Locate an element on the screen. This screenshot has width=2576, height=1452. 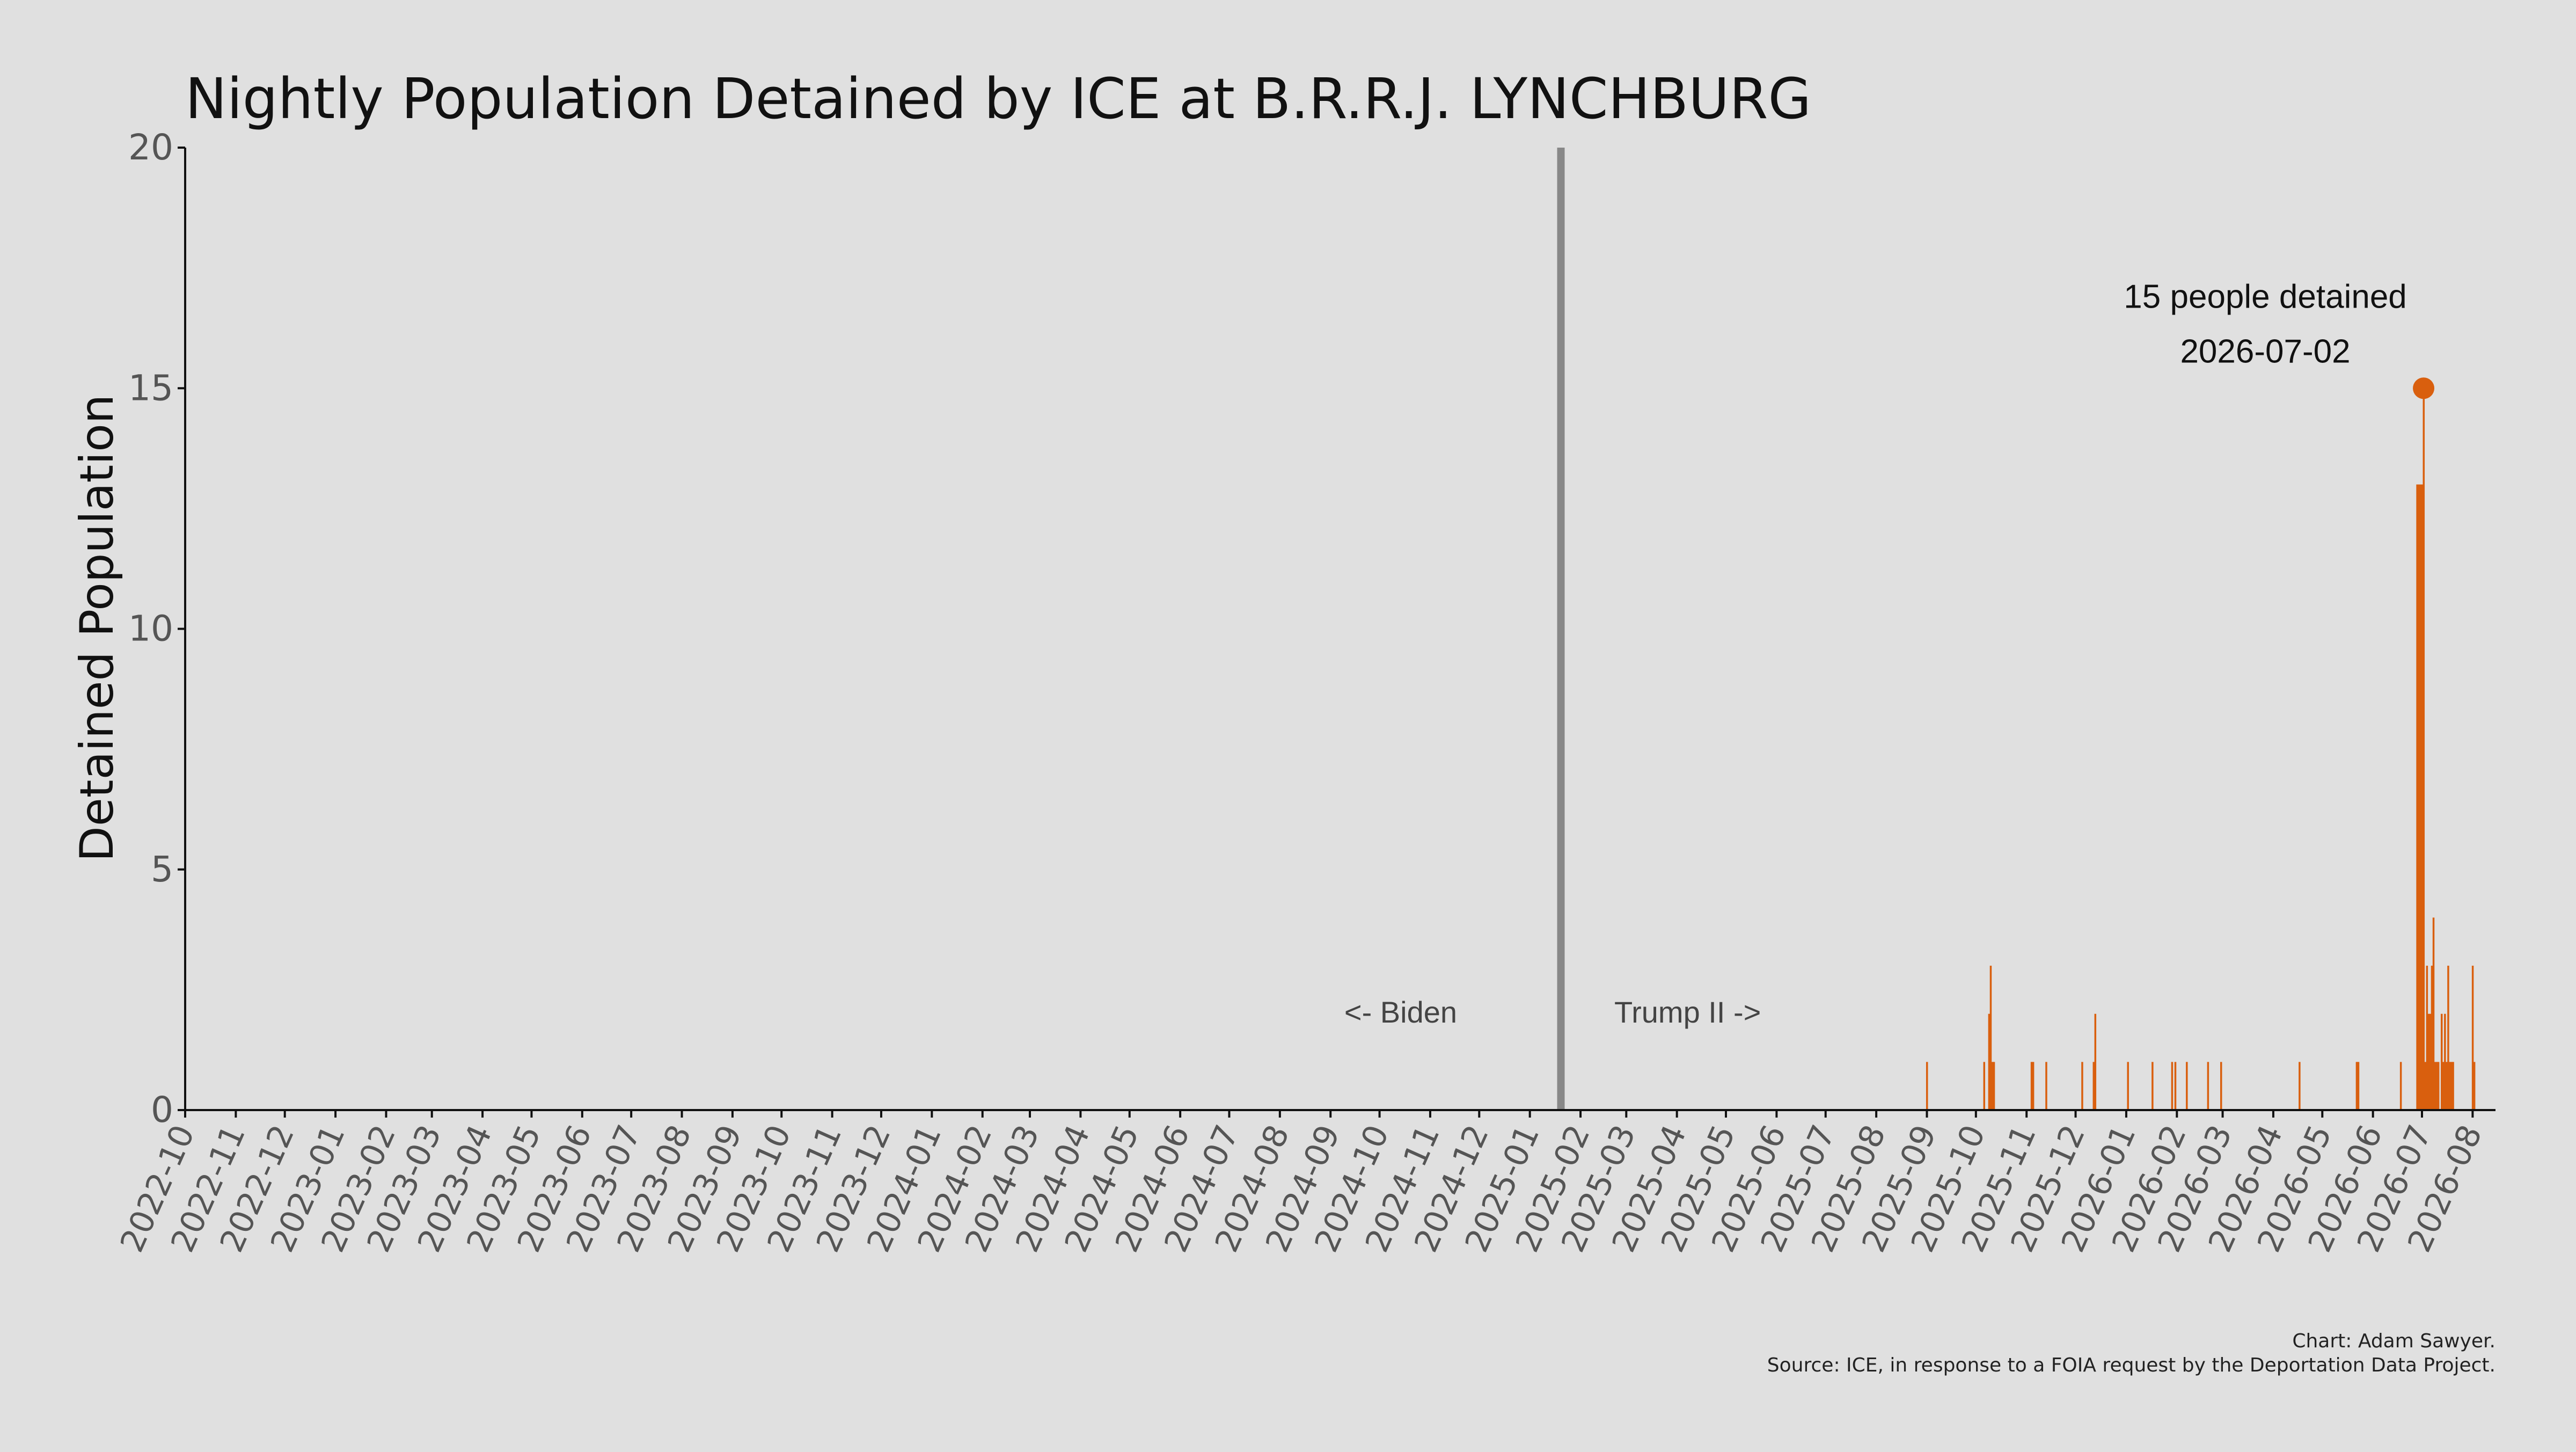
y-axis-label: Detained Population is located at coordinates (97, 628).